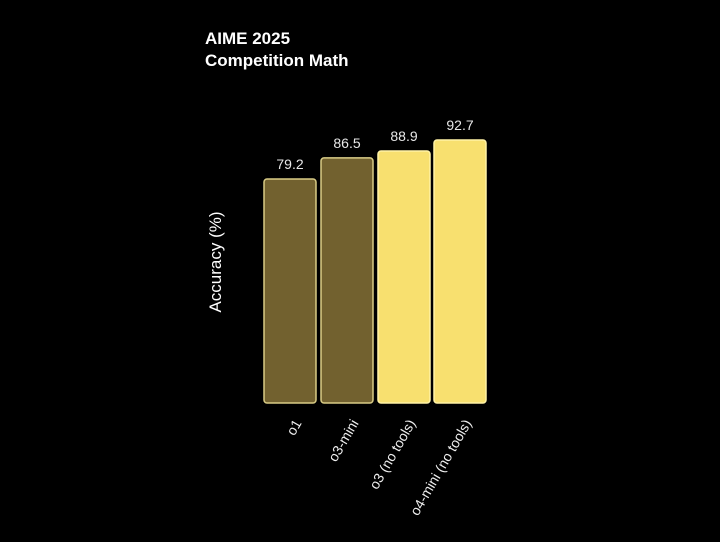 This screenshot has width=720, height=542. I want to click on y-axis-label: Accuracy (%), so click(215, 261).